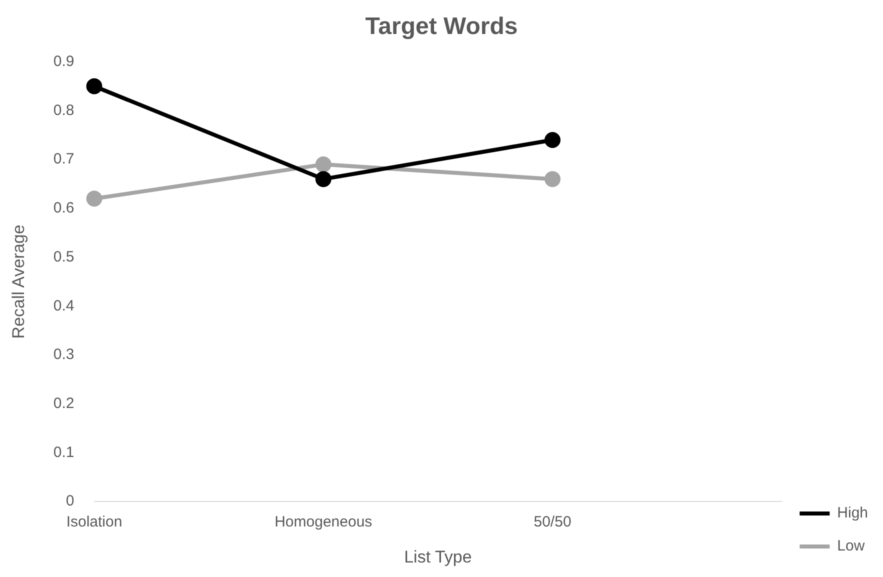 The height and width of the screenshot is (577, 883). Describe the element at coordinates (63, 305) in the screenshot. I see `y-tick-label: 0.4` at that location.